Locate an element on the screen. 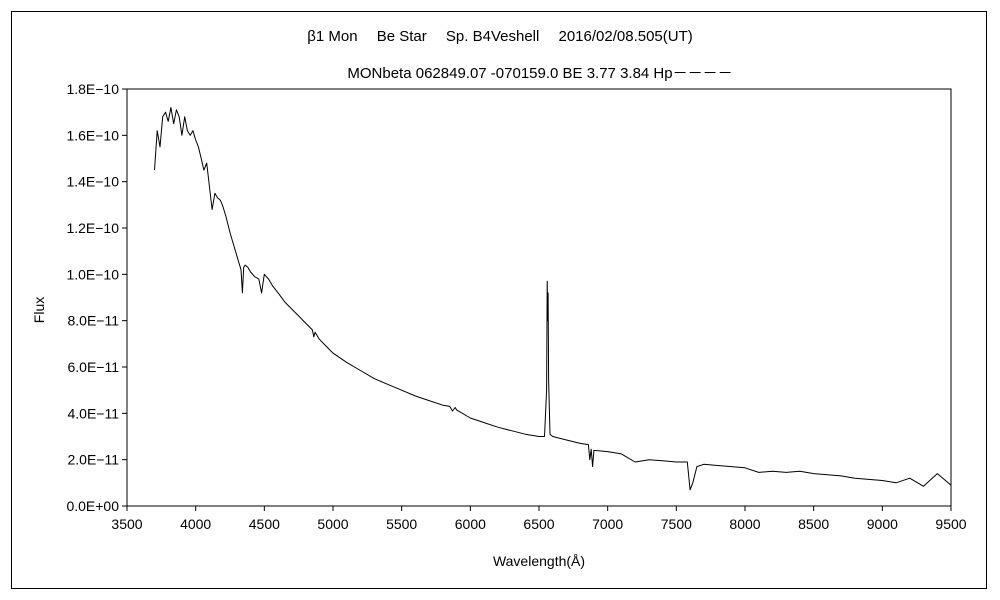 The image size is (1000, 600). y-tick-label: 8.0E−11 is located at coordinates (93, 321).